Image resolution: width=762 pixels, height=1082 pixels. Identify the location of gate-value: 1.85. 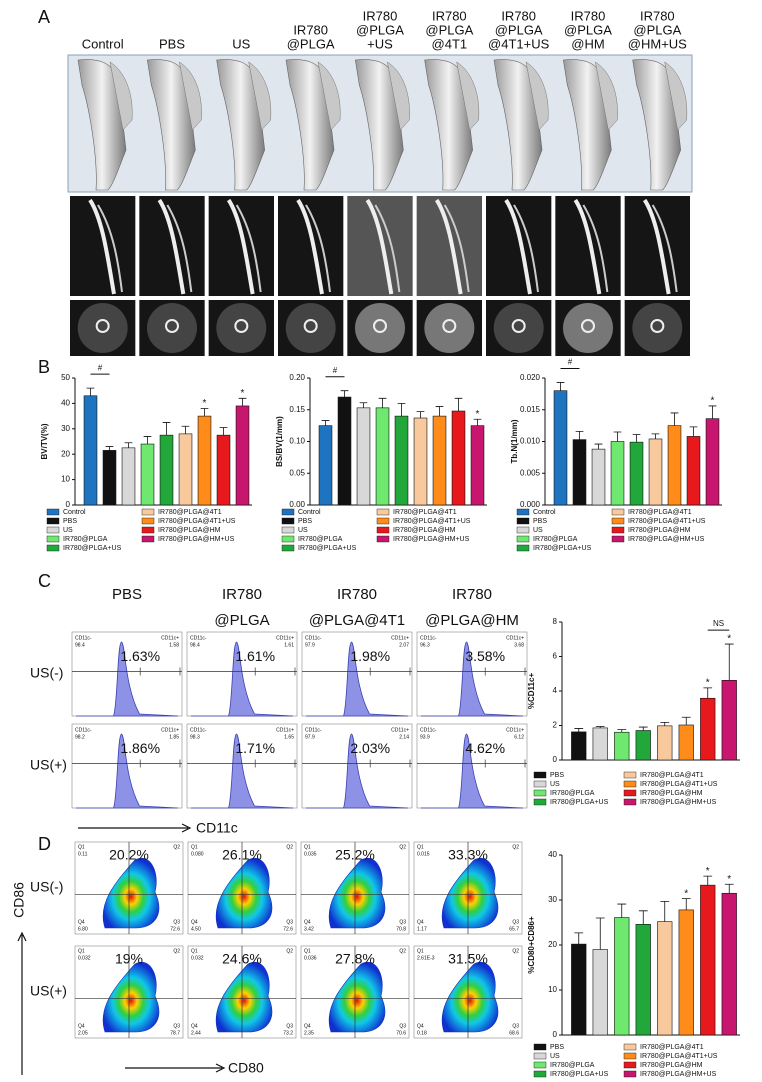
(174, 737).